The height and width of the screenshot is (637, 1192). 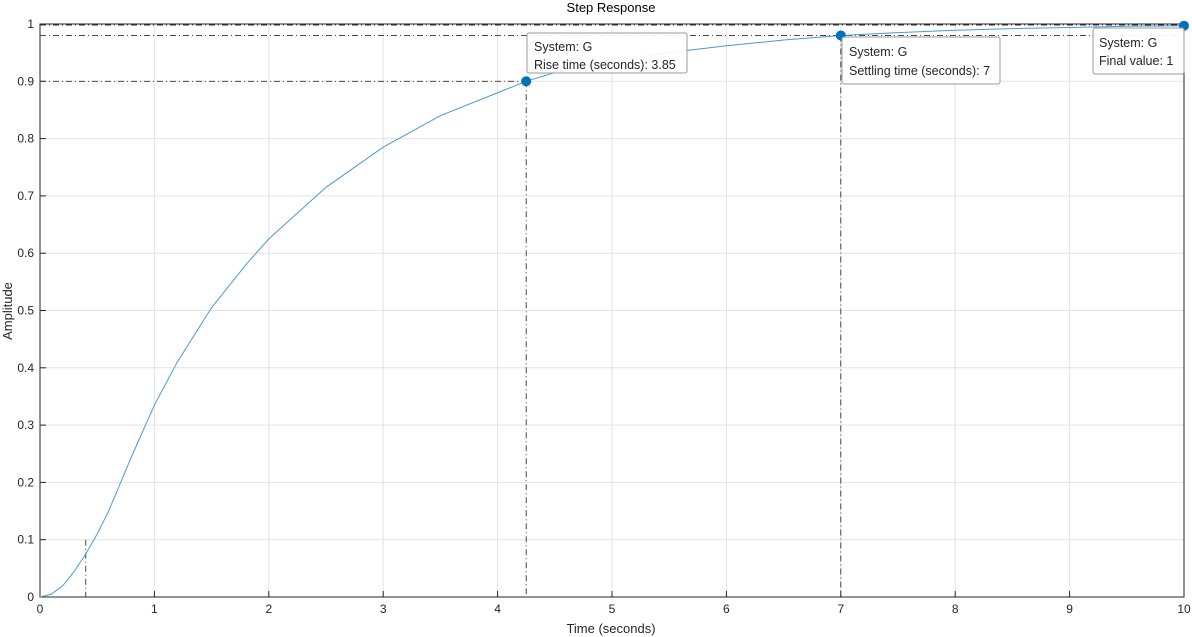 What do you see at coordinates (955, 609) in the screenshot?
I see `x-tick-label: 8` at bounding box center [955, 609].